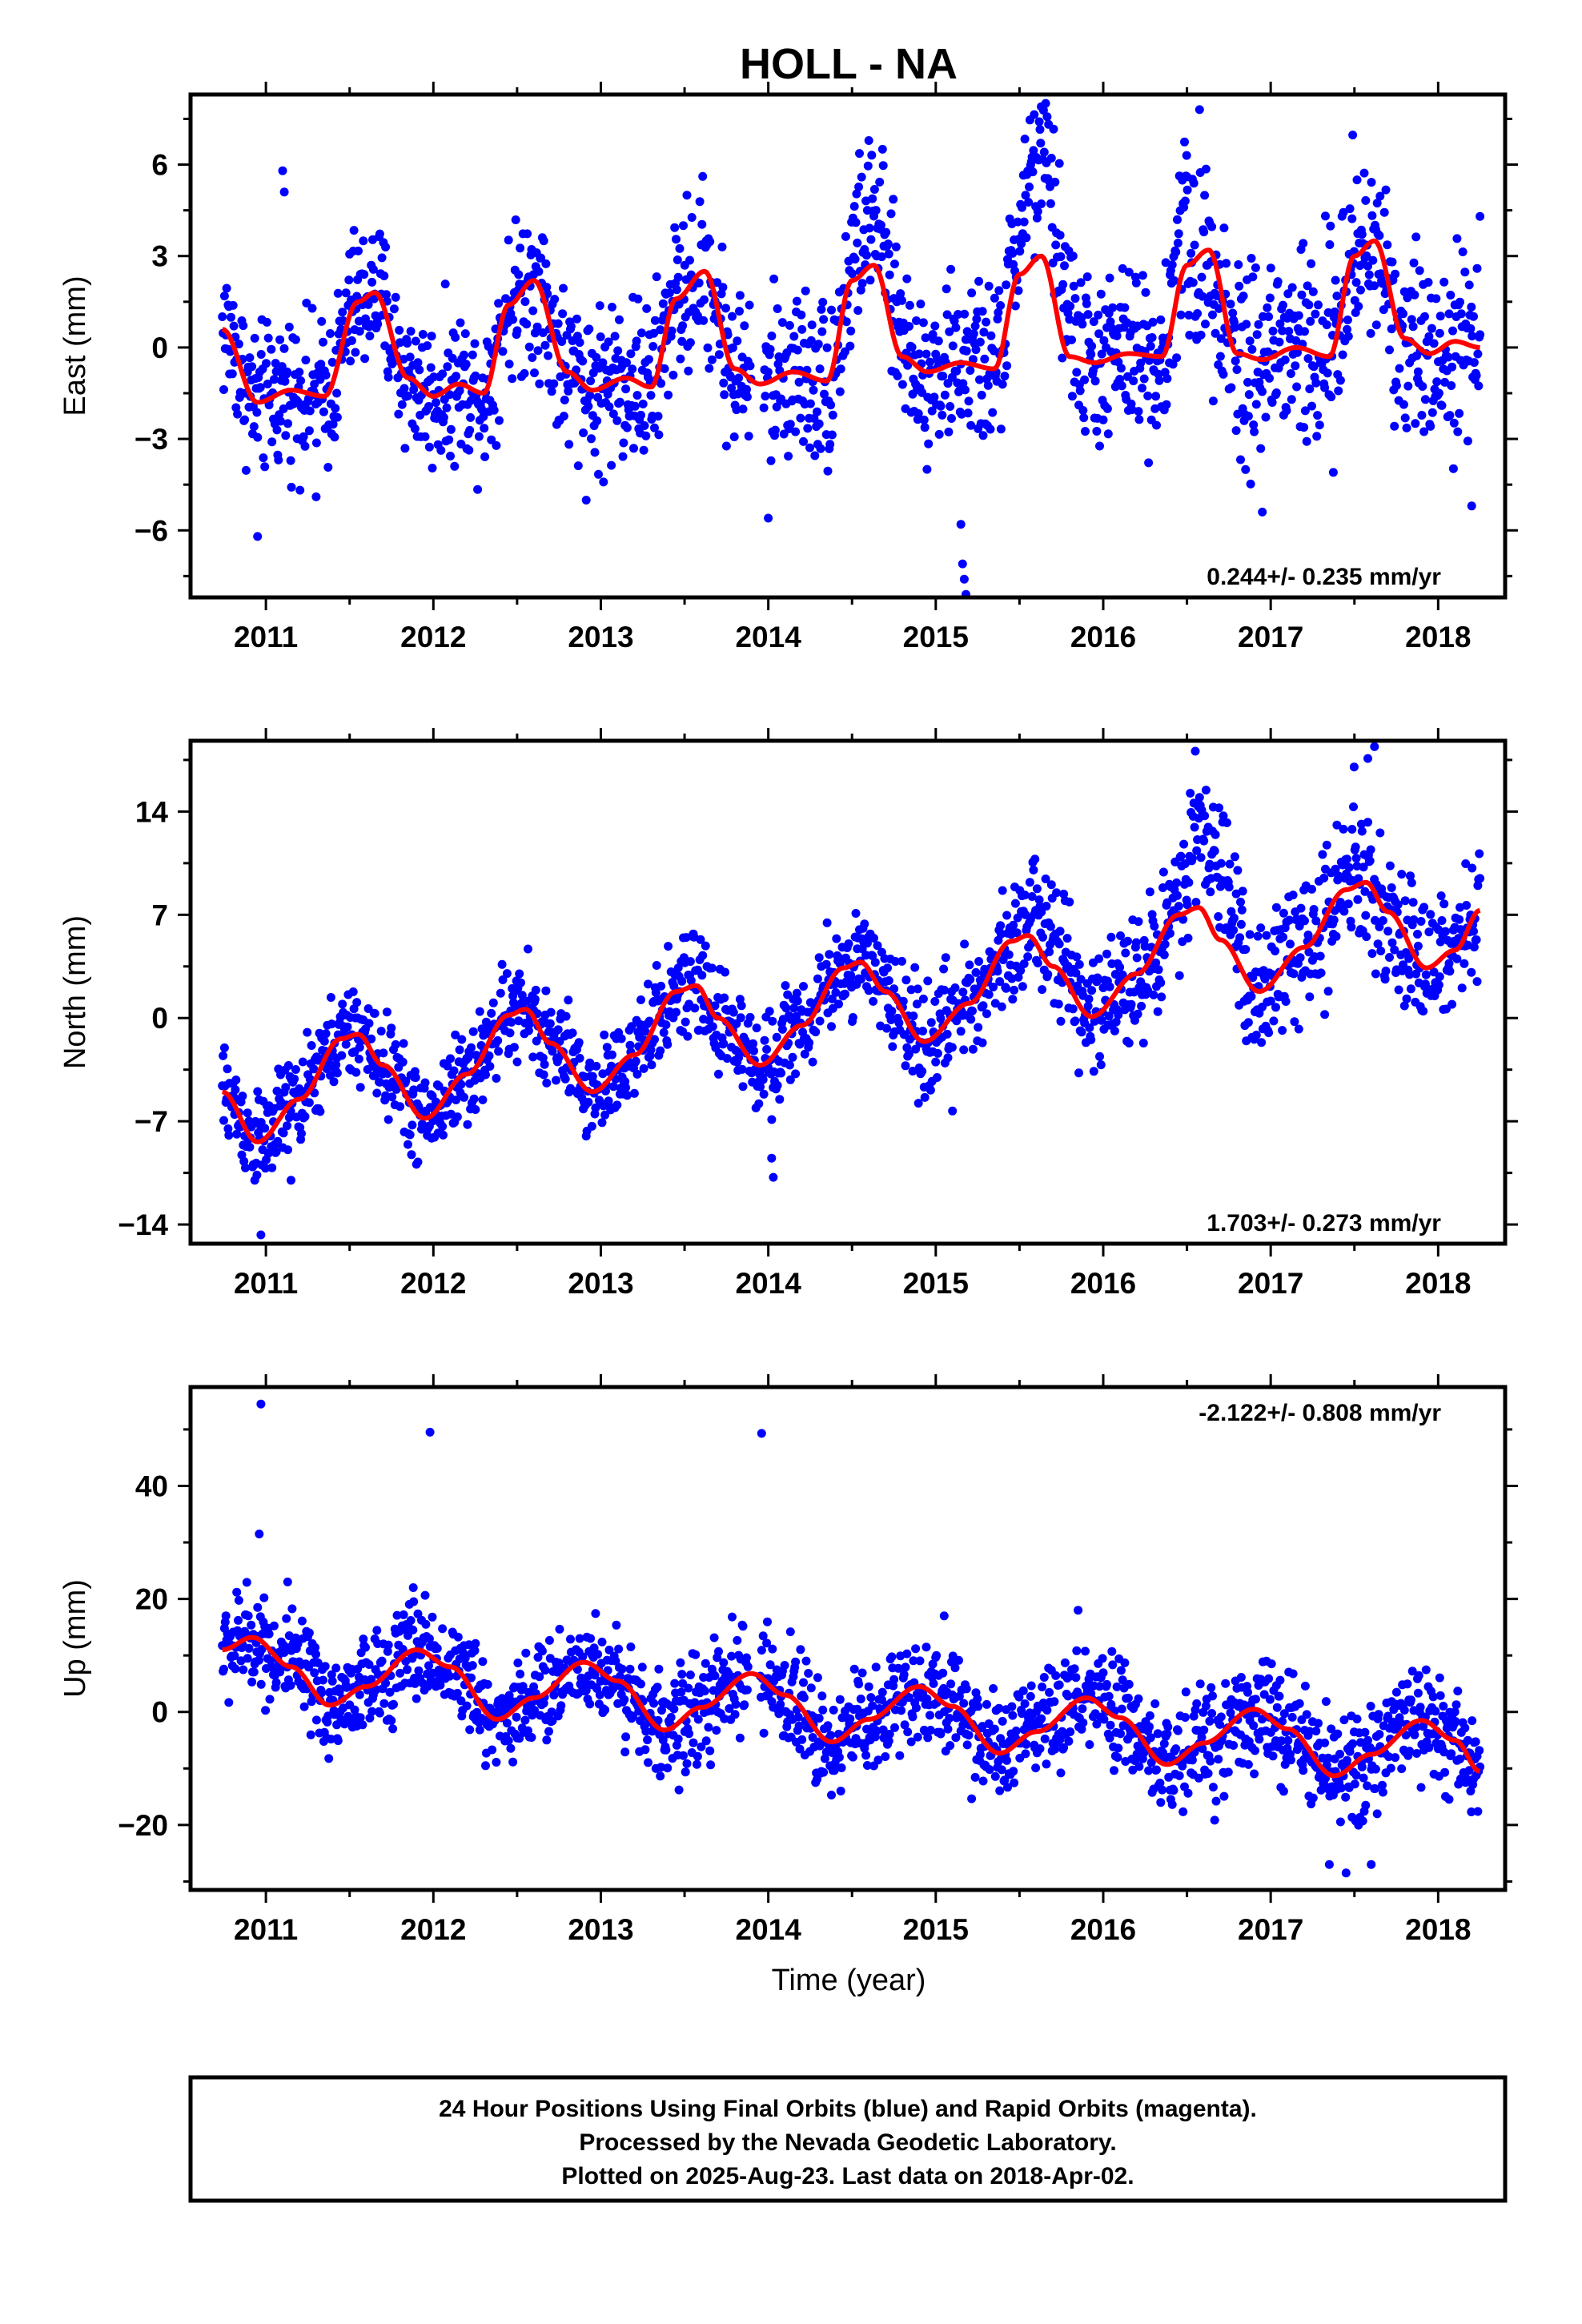 This screenshot has width=1582, height=2324. I want to click on east-y-tick-label: 0, so click(159, 348).